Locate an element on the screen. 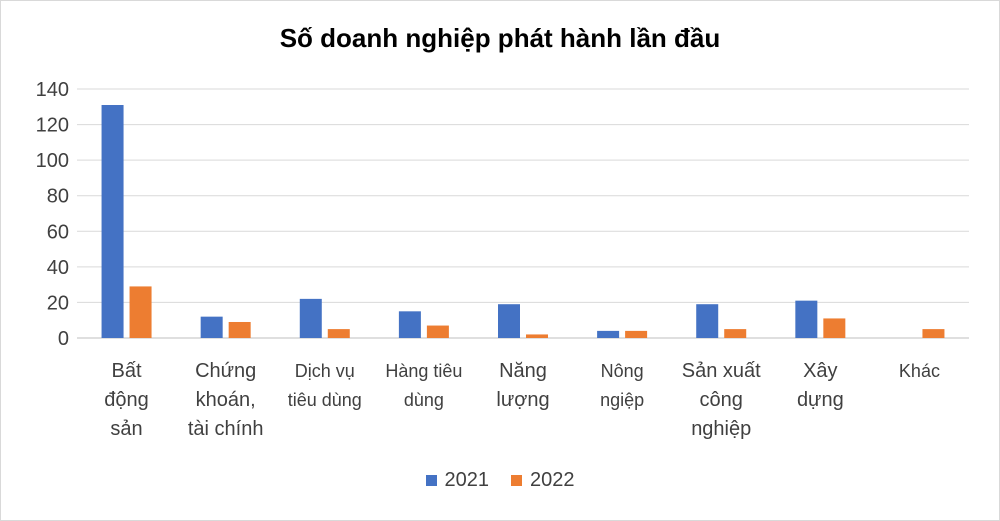  x-tick-label: Bất is located at coordinates (127, 371).